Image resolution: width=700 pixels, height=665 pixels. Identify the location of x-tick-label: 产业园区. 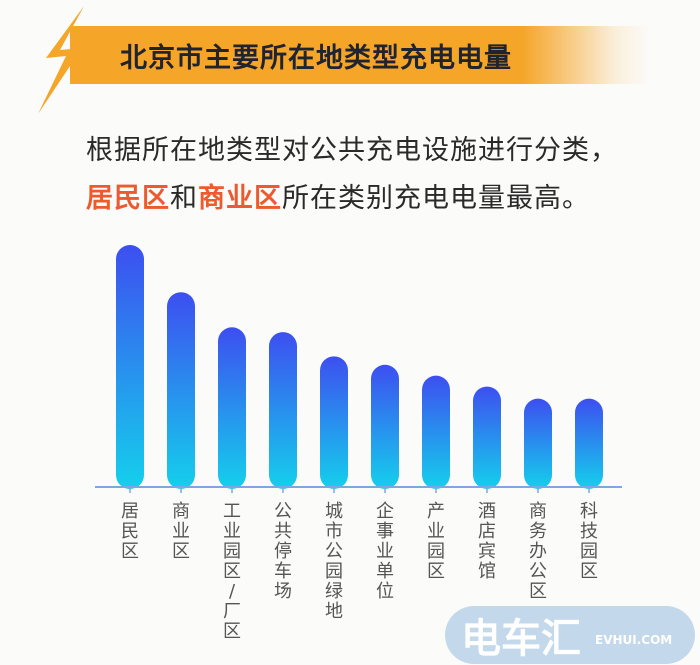
(436, 541).